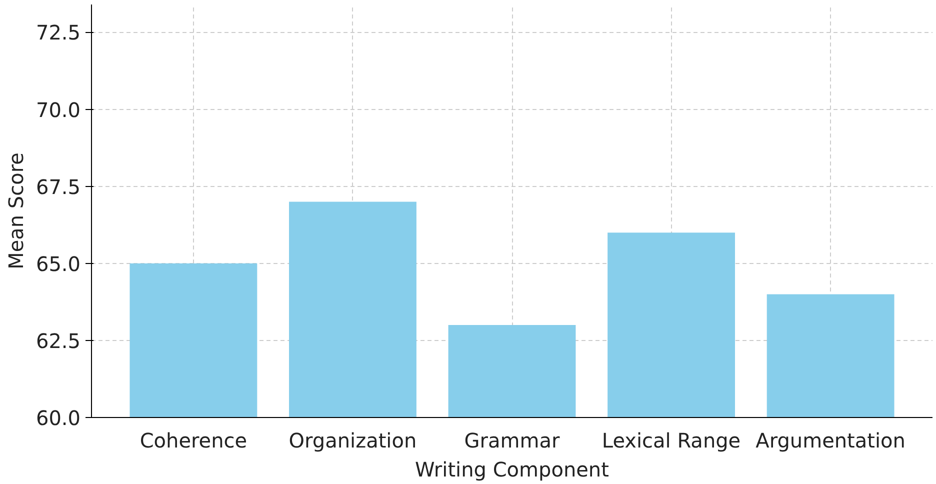  What do you see at coordinates (831, 440) in the screenshot?
I see `x-tick-label: Argumentation` at bounding box center [831, 440].